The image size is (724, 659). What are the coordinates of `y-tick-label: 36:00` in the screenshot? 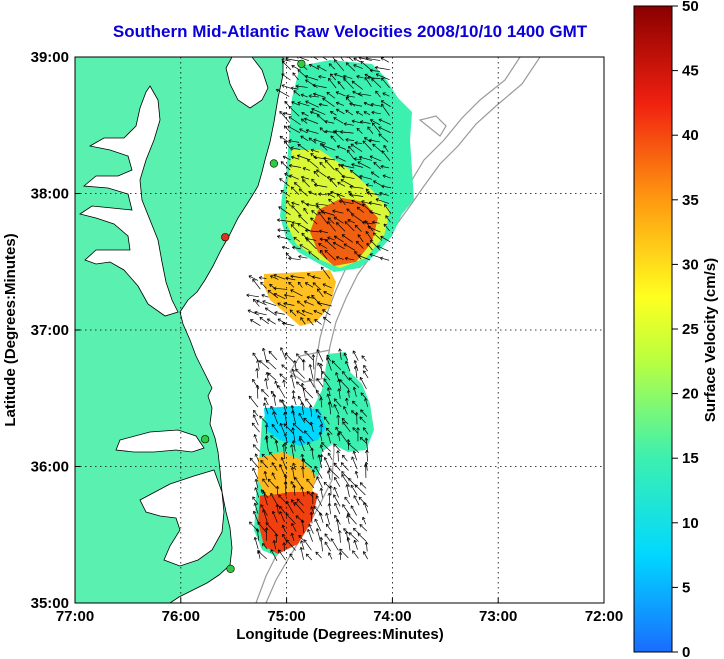 It's located at (50, 467).